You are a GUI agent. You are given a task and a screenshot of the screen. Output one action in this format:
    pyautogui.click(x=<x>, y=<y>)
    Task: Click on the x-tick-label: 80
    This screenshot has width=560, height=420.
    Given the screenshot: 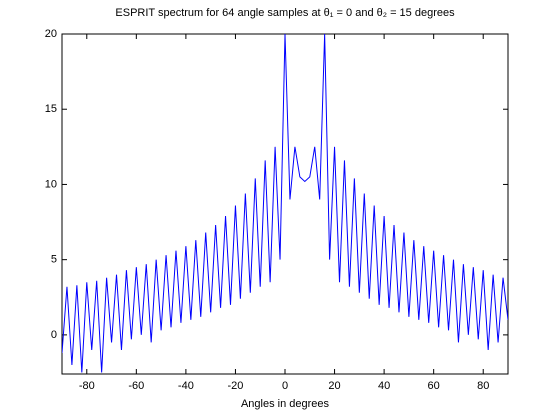 What is the action you would take?
    pyautogui.click(x=483, y=386)
    